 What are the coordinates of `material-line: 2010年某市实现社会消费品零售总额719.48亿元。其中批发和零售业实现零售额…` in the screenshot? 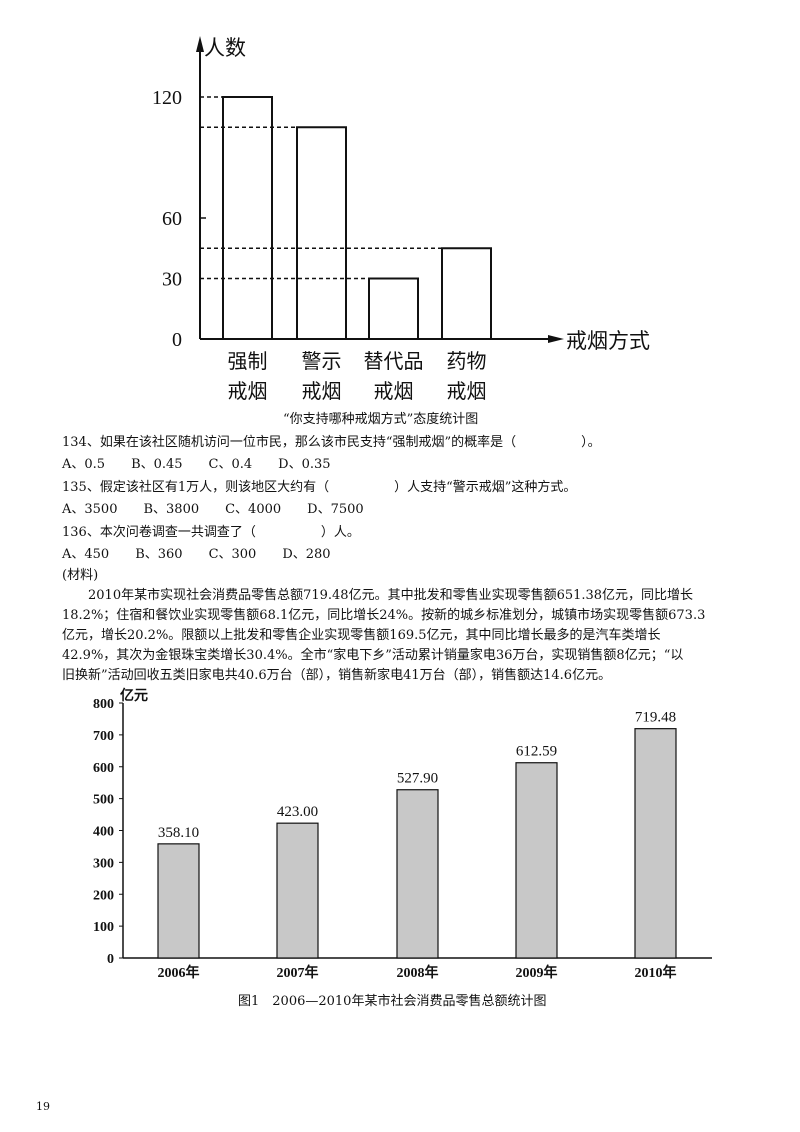 It's located at (378, 595).